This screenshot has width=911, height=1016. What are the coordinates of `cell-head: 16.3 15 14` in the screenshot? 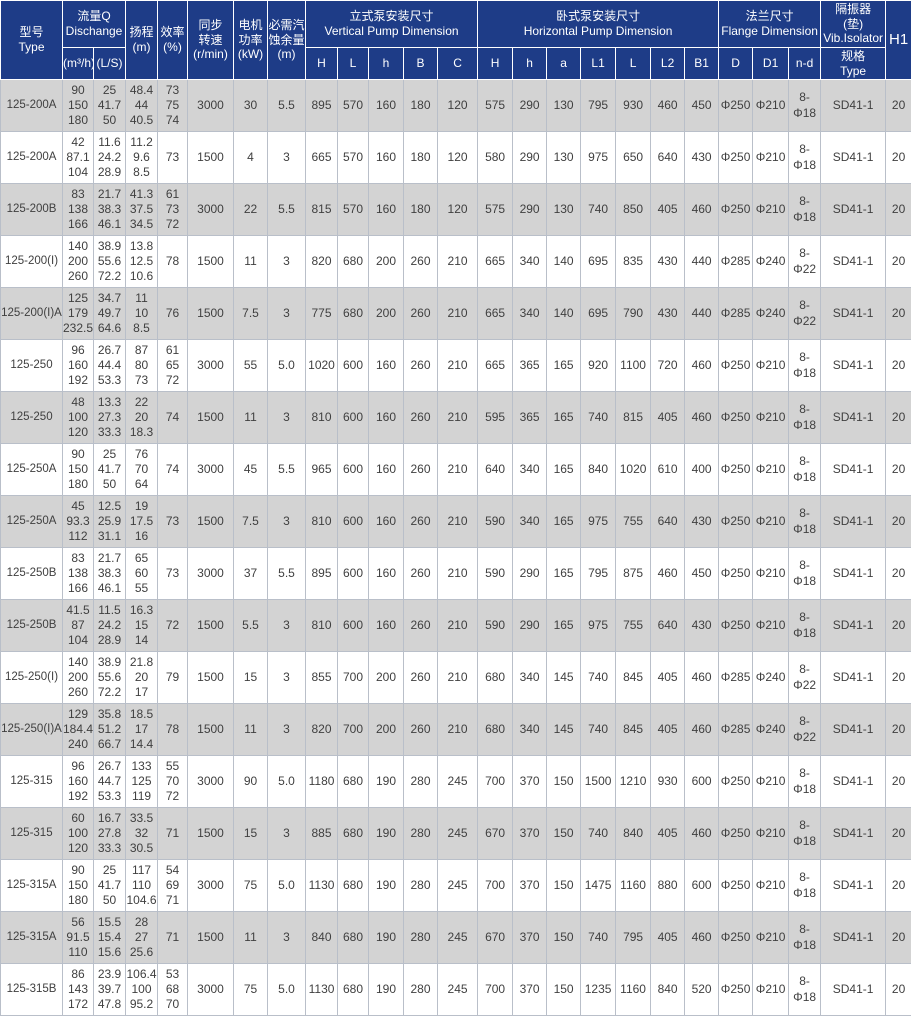 It's located at (142, 626).